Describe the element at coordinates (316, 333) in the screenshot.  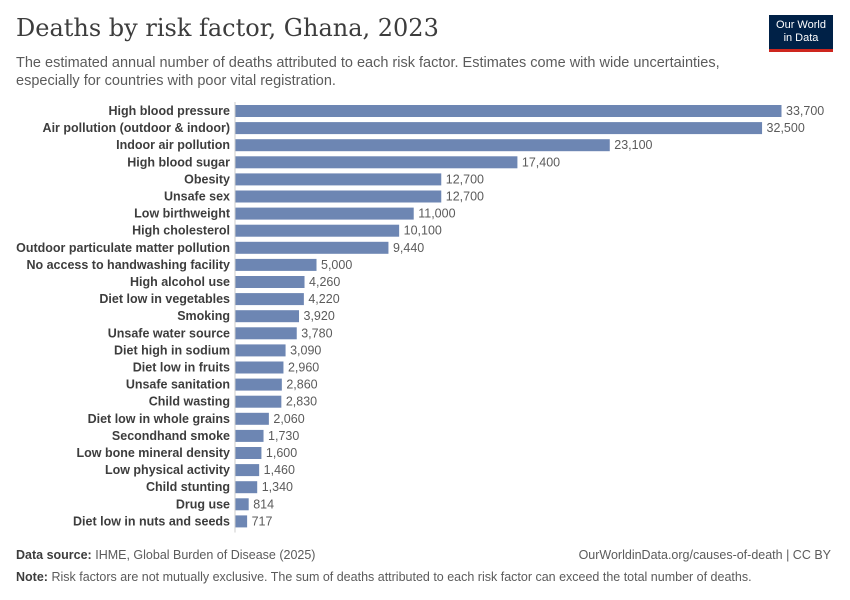
I see `value-label: 3,780` at that location.